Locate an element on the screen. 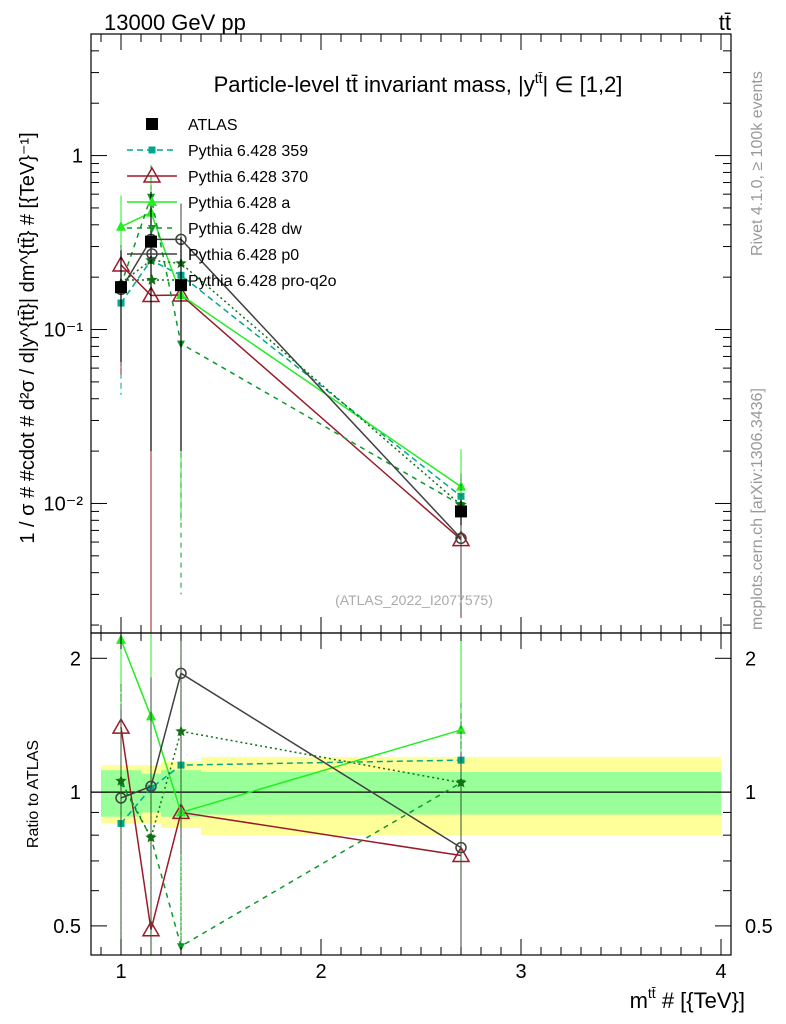 Image resolution: width=786 pixels, height=1024 pixels. legend-label: Pythia 6.428 pro-q2o is located at coordinates (262, 281).